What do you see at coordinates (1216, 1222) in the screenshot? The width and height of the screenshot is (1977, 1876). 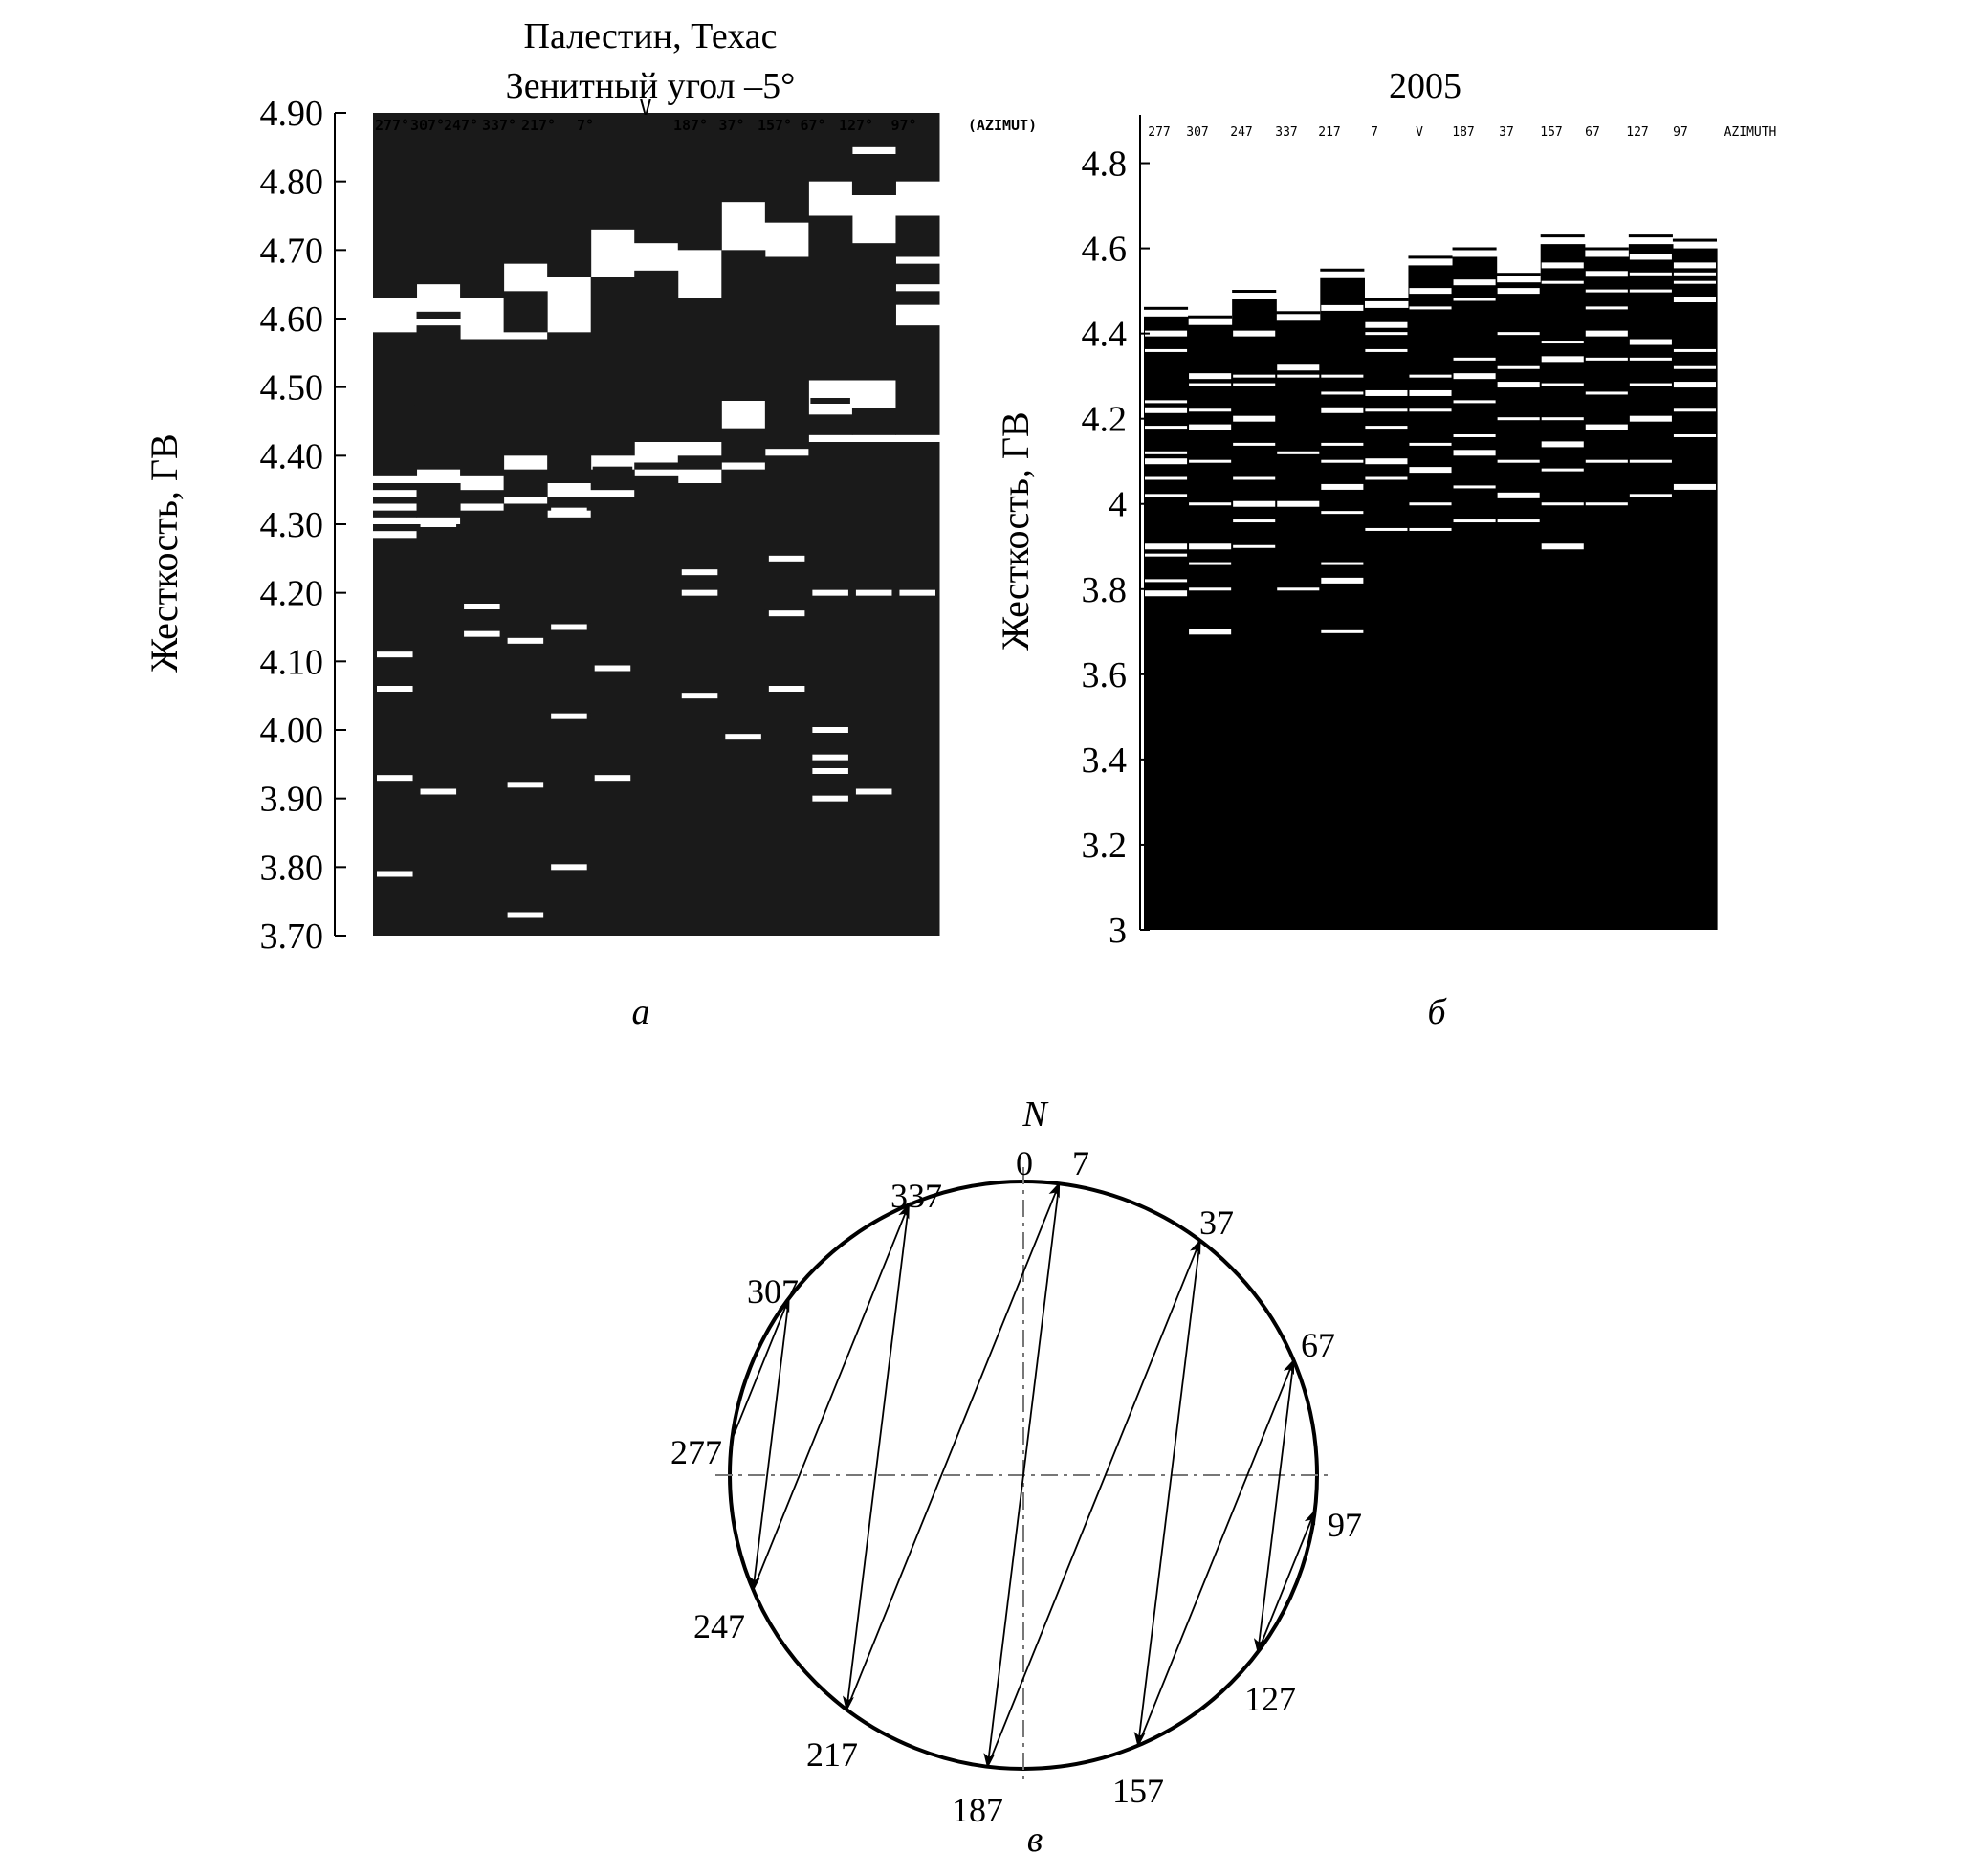 I see `azimuth-label-37: 37` at bounding box center [1216, 1222].